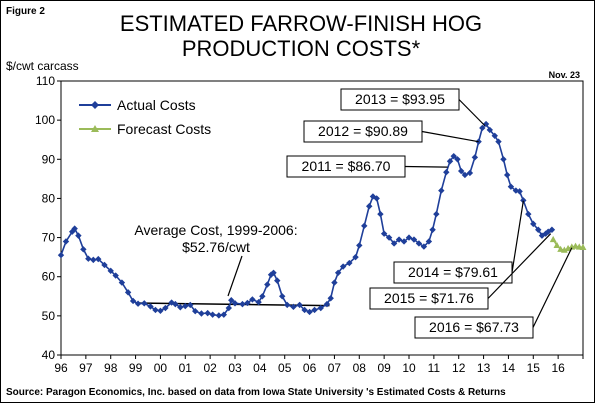  I want to click on x-tick-label: 03, so click(235, 368).